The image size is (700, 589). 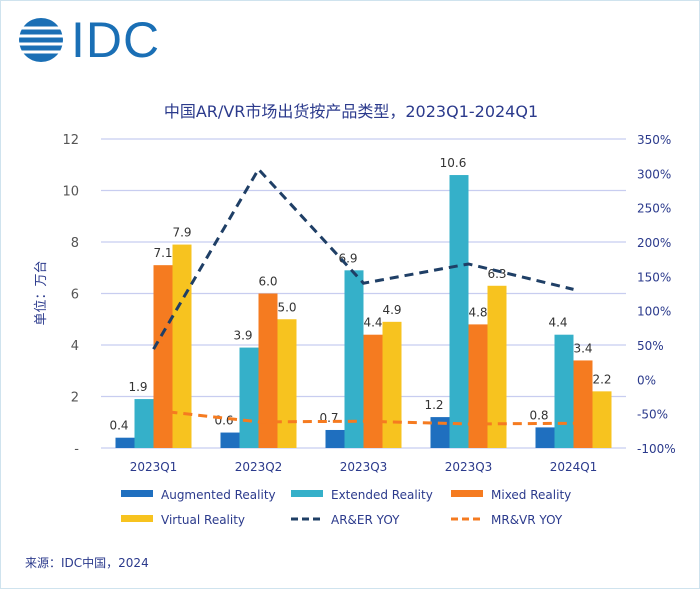 I want to click on y-tick-label: 10, so click(x=70, y=192).